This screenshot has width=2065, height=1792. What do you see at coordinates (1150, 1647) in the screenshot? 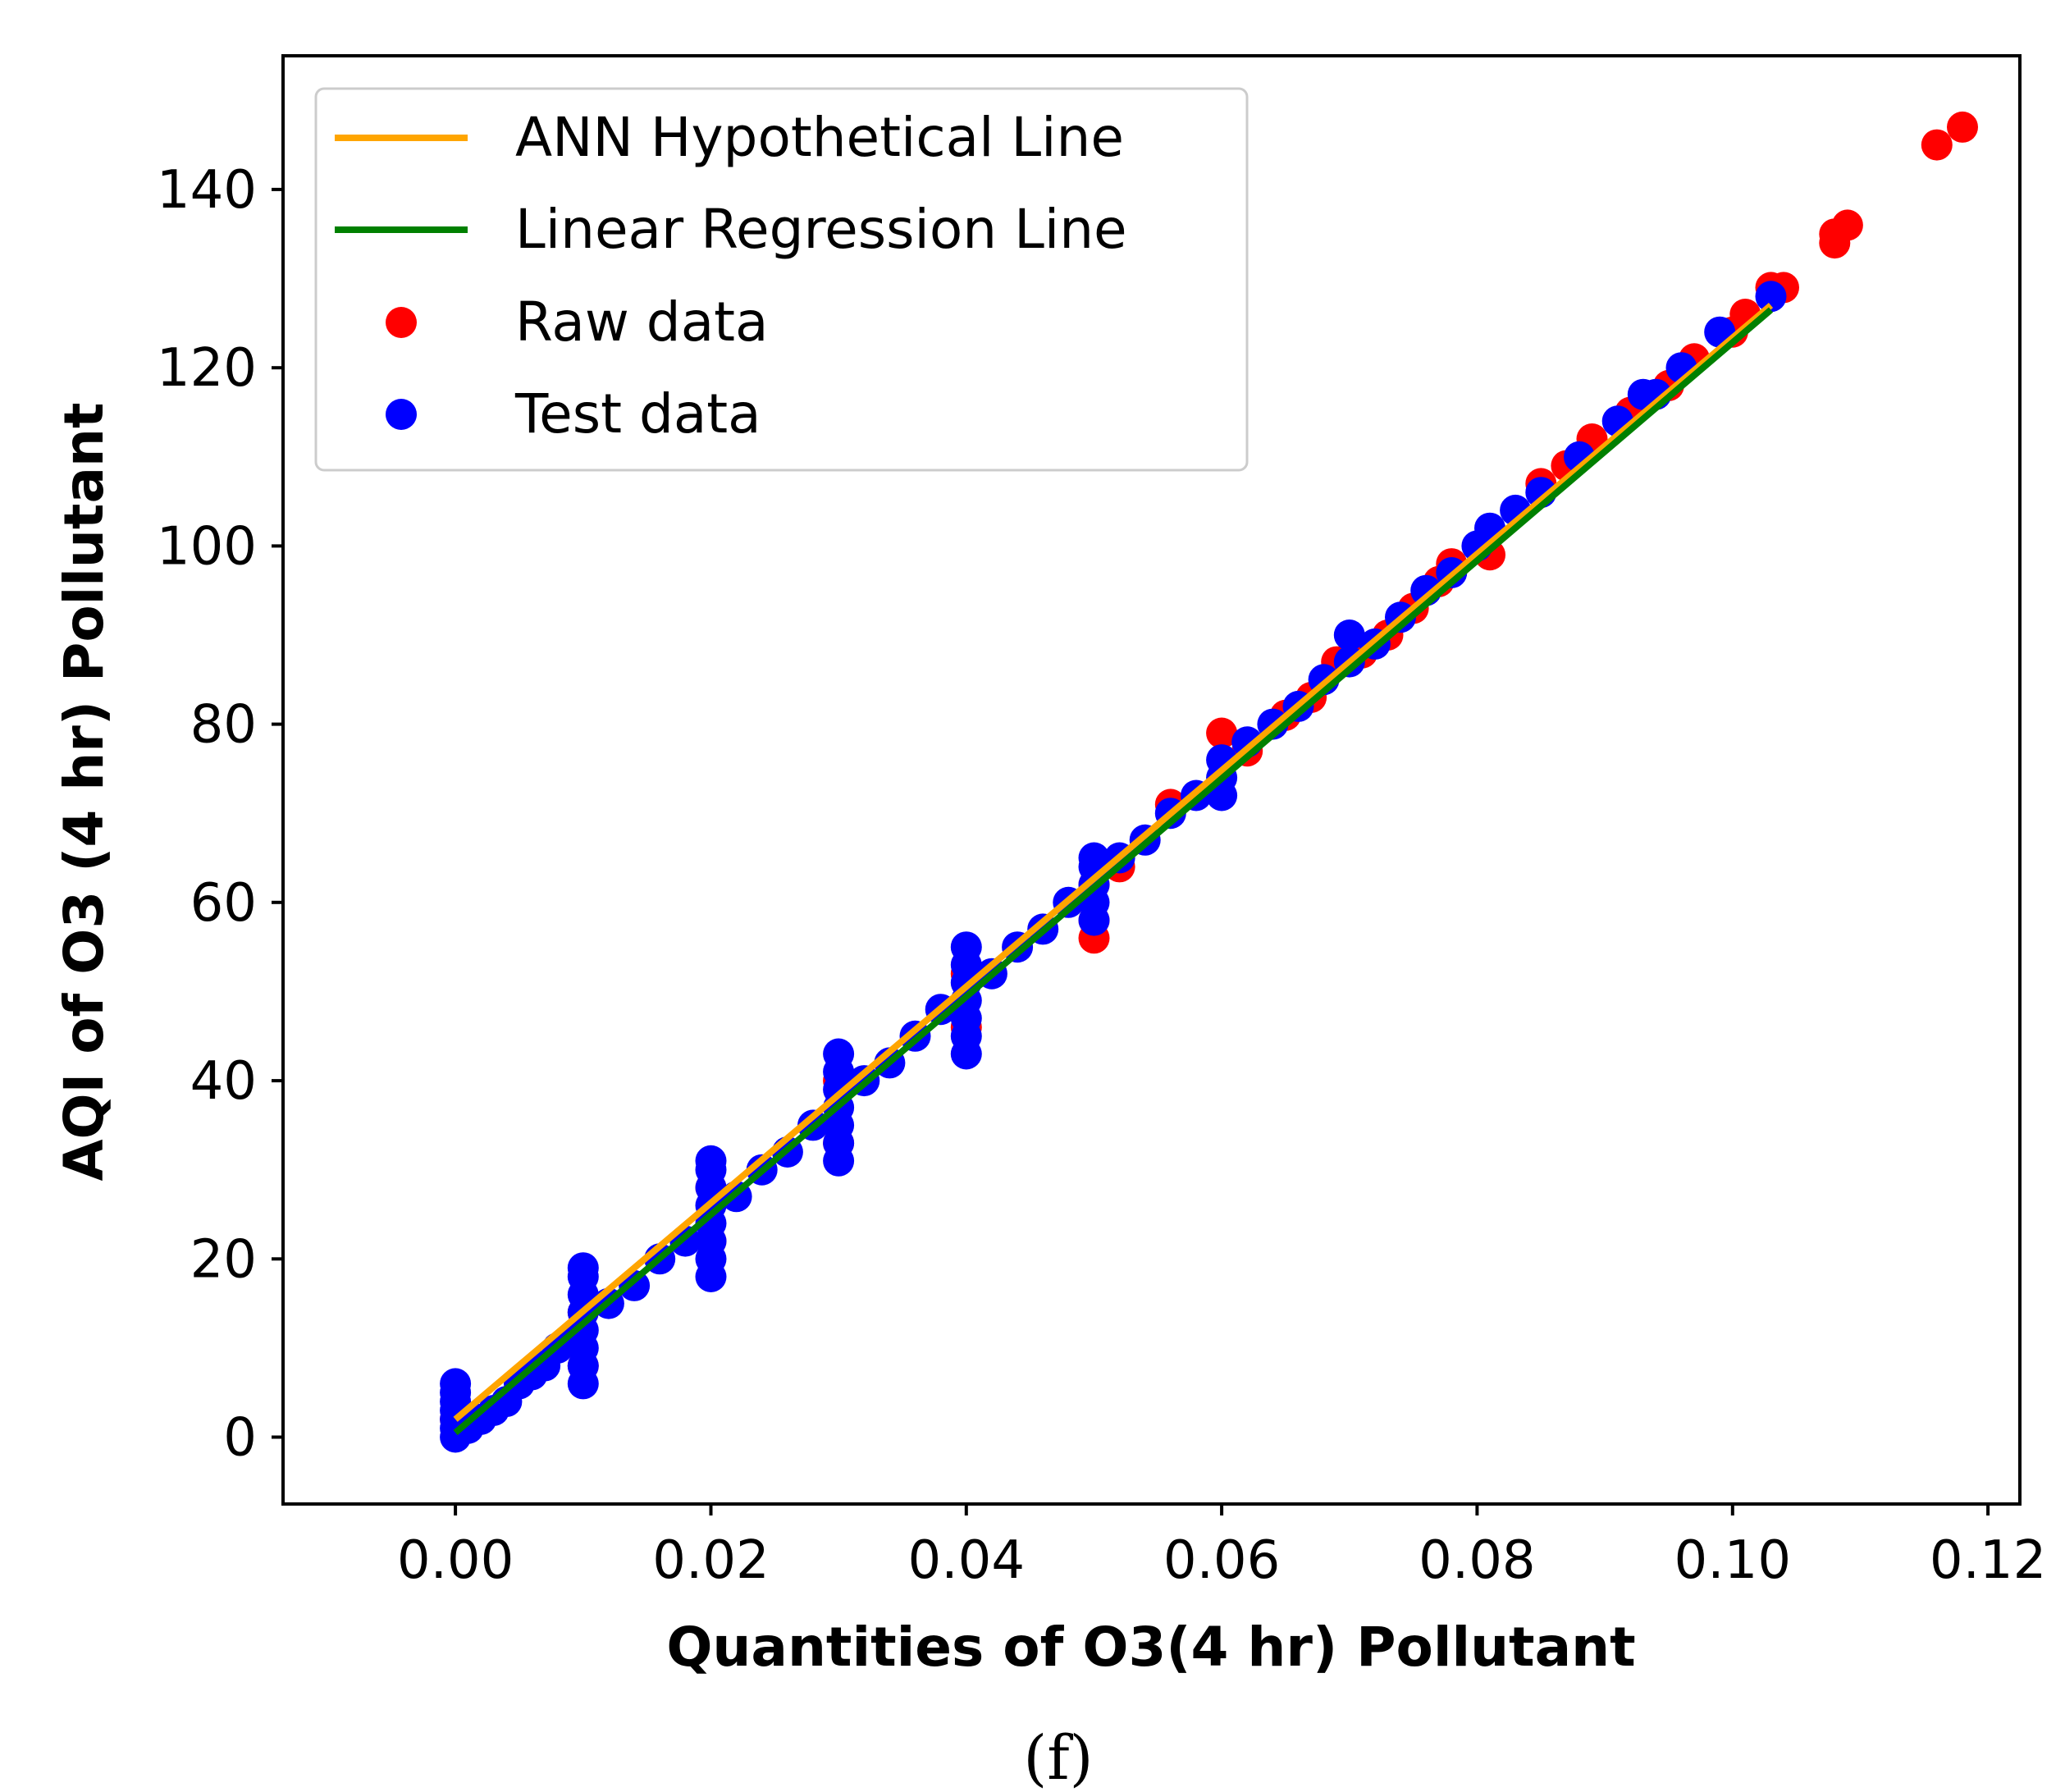
I see `x-axis-title: Quantities of O3(4 hr) Pollutant` at bounding box center [1150, 1647].